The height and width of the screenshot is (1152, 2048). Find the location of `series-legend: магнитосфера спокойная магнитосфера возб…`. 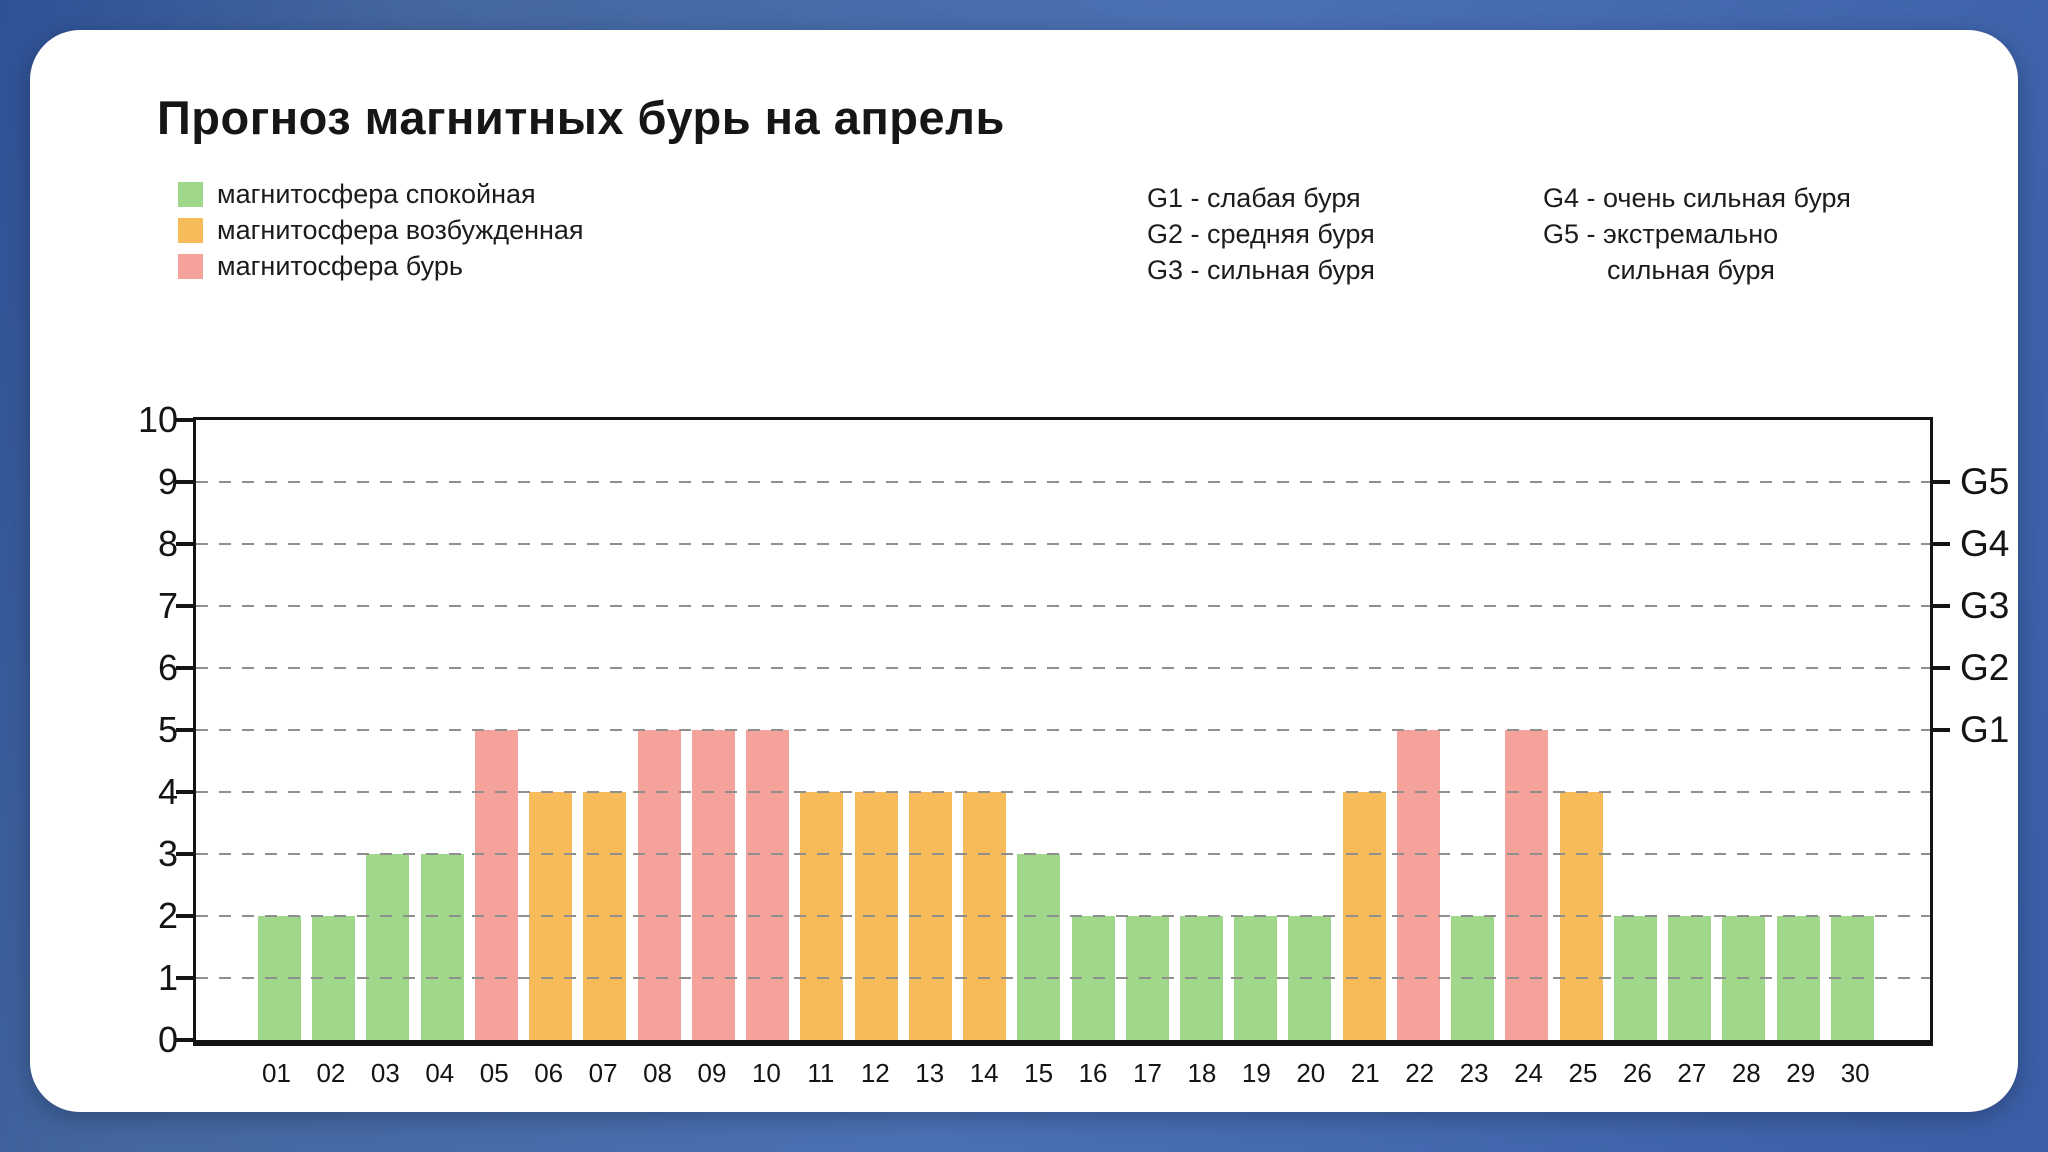

series-legend: магнитосфера спокойная магнитосфера возб… is located at coordinates (381, 230).